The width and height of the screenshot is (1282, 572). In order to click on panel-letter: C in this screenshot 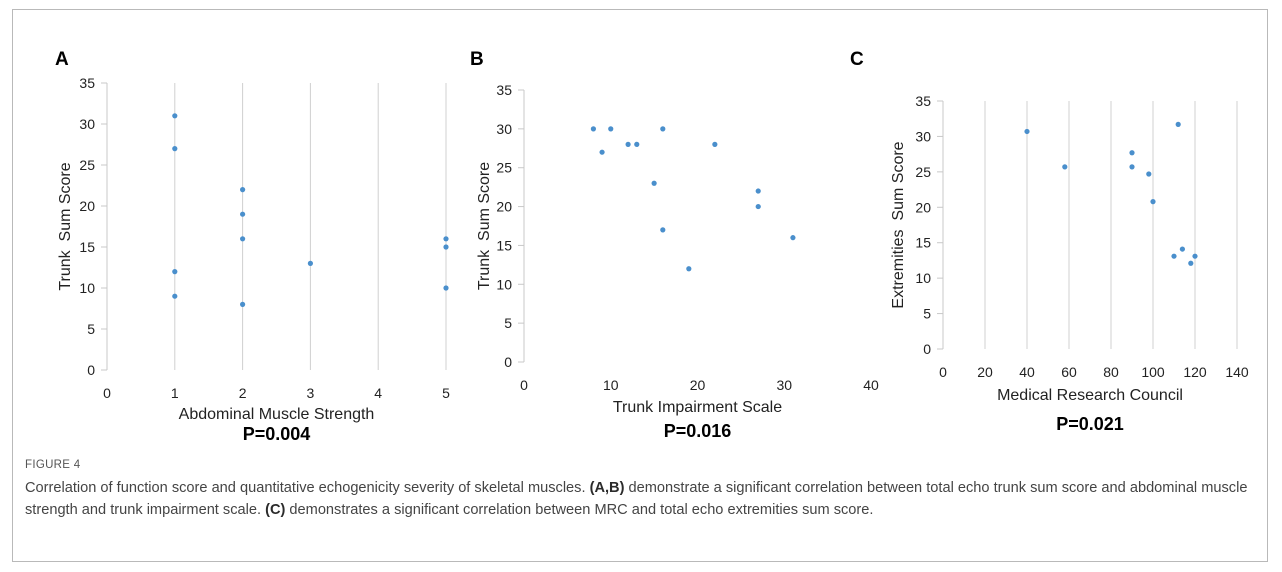, I will do `click(857, 59)`.